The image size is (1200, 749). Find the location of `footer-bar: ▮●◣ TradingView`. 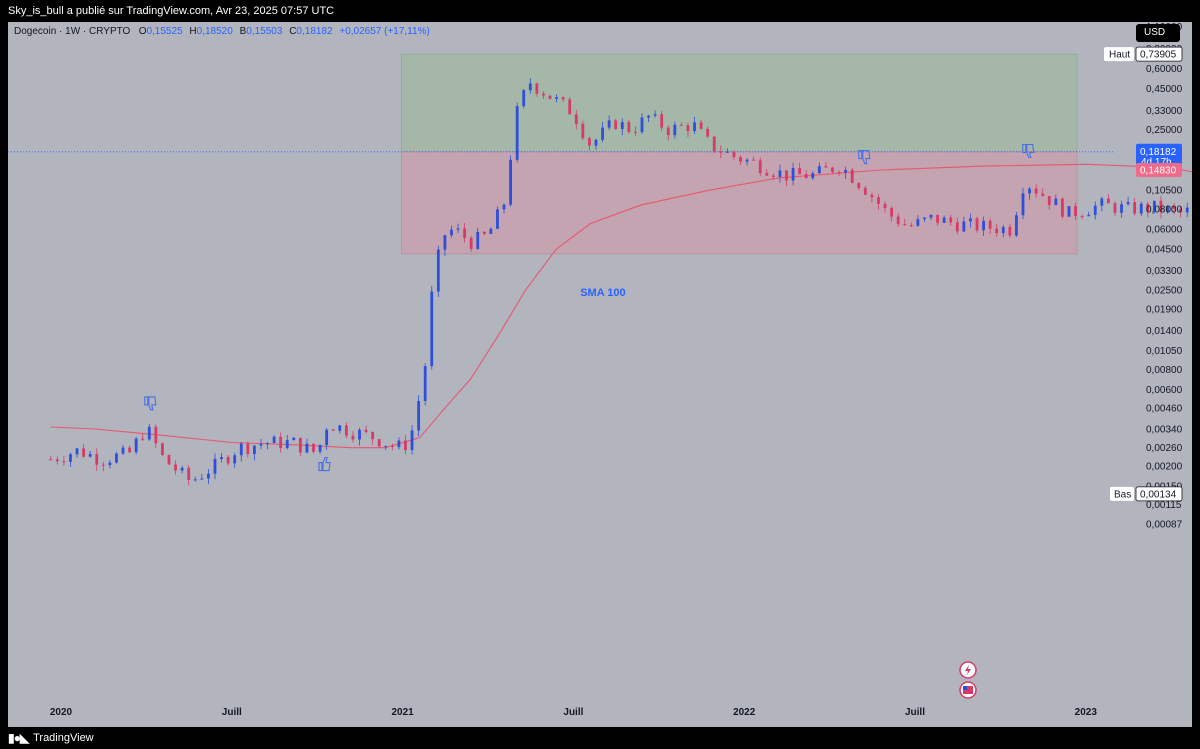

footer-bar: ▮●◣ TradingView is located at coordinates (600, 738).